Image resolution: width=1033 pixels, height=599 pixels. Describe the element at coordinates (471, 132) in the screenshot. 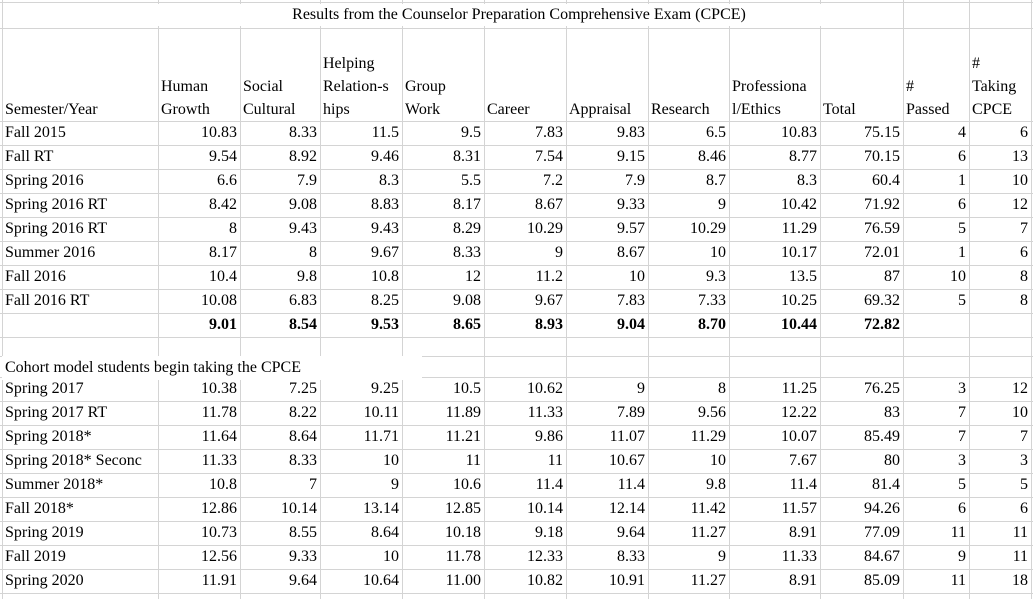

I see `table-cell: 9.5` at that location.